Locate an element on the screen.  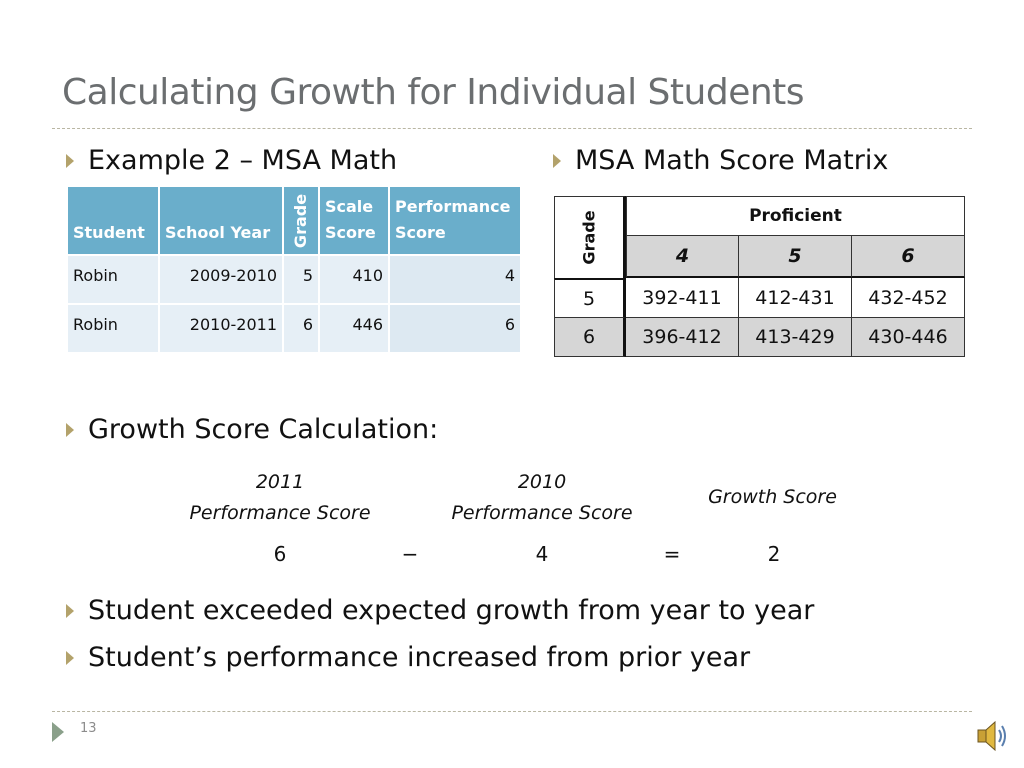
bullet-example: Example 2 – MSA Math is located at coordinates (231, 160).